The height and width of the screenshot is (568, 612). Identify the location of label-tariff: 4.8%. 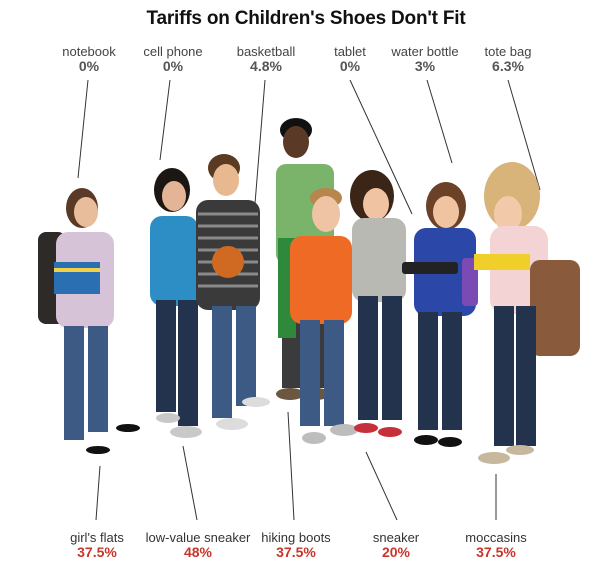
(266, 66).